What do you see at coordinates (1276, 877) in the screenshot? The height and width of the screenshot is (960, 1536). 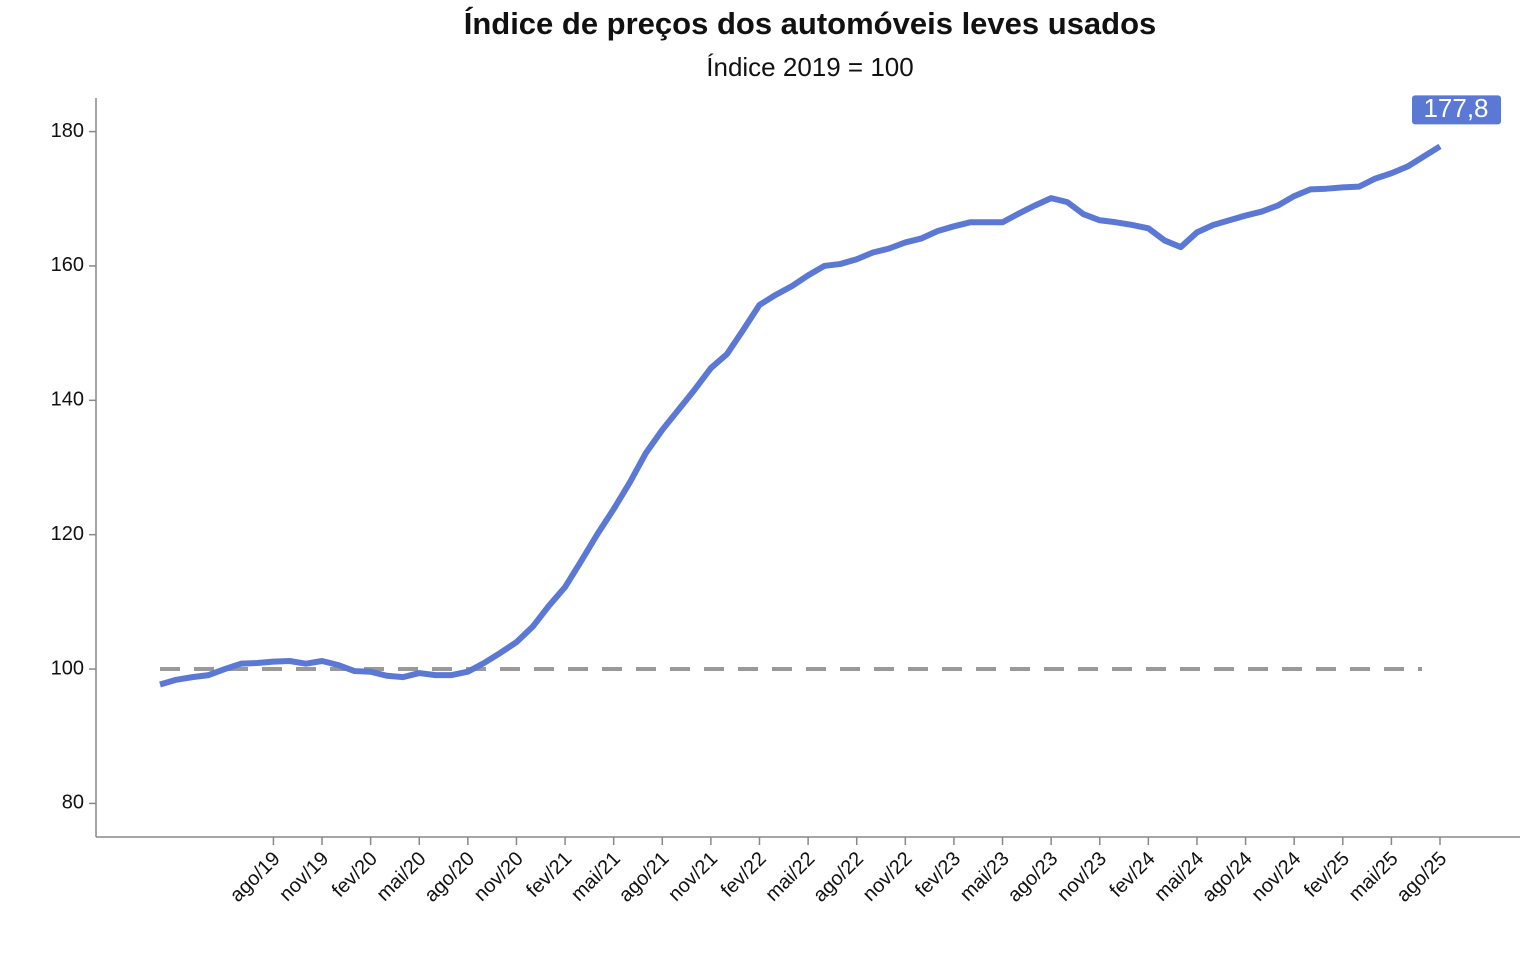 I see `x-tick-label: nov/24` at bounding box center [1276, 877].